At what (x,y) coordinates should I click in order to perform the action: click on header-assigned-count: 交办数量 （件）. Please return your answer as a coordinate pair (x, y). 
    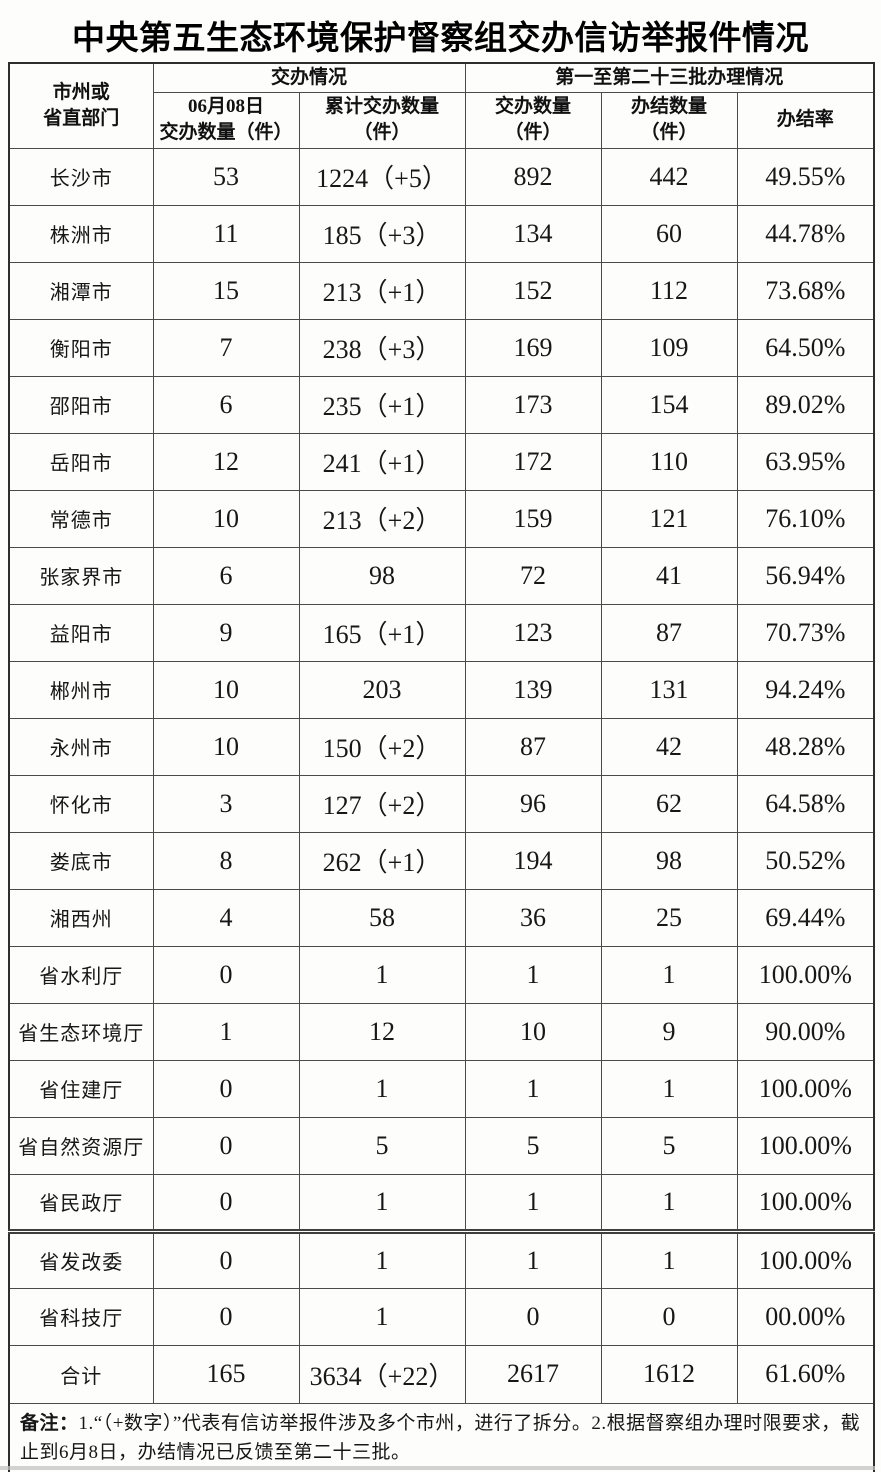
    Looking at the image, I should click on (533, 120).